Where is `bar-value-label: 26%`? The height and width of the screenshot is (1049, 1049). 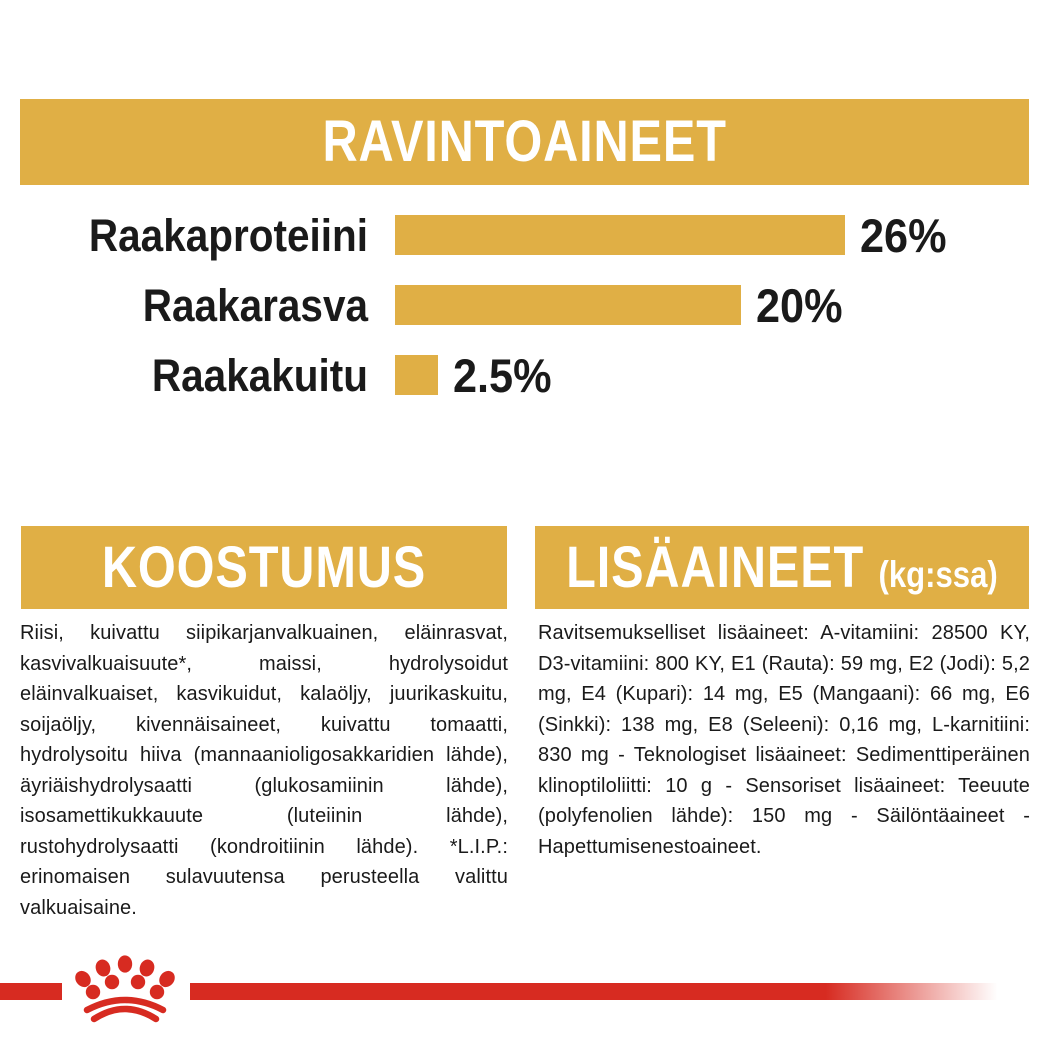
bar-value-label: 26% is located at coordinates (903, 235).